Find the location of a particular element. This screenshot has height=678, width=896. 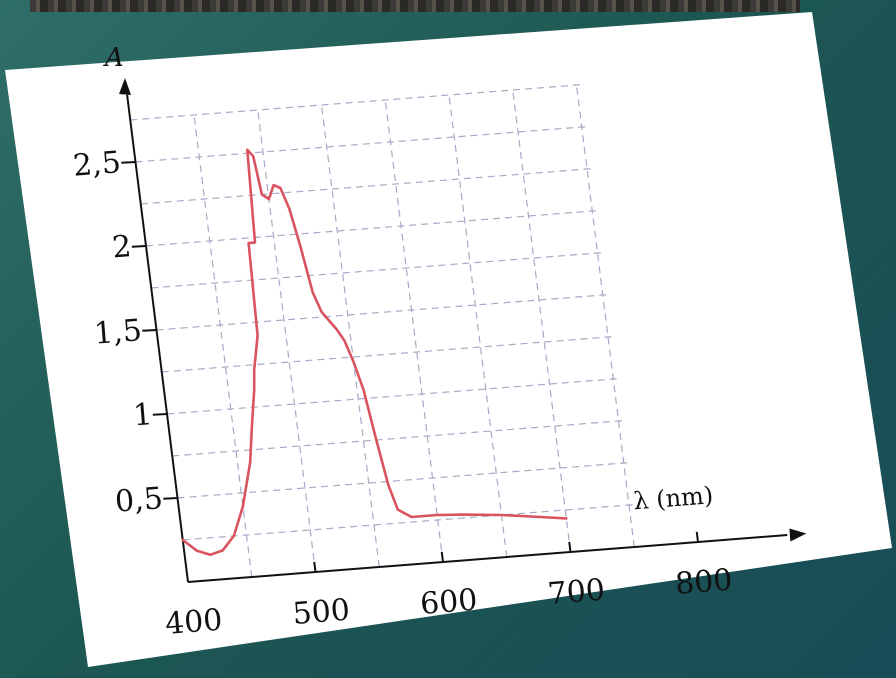

background-photo-strip is located at coordinates (415, 6).